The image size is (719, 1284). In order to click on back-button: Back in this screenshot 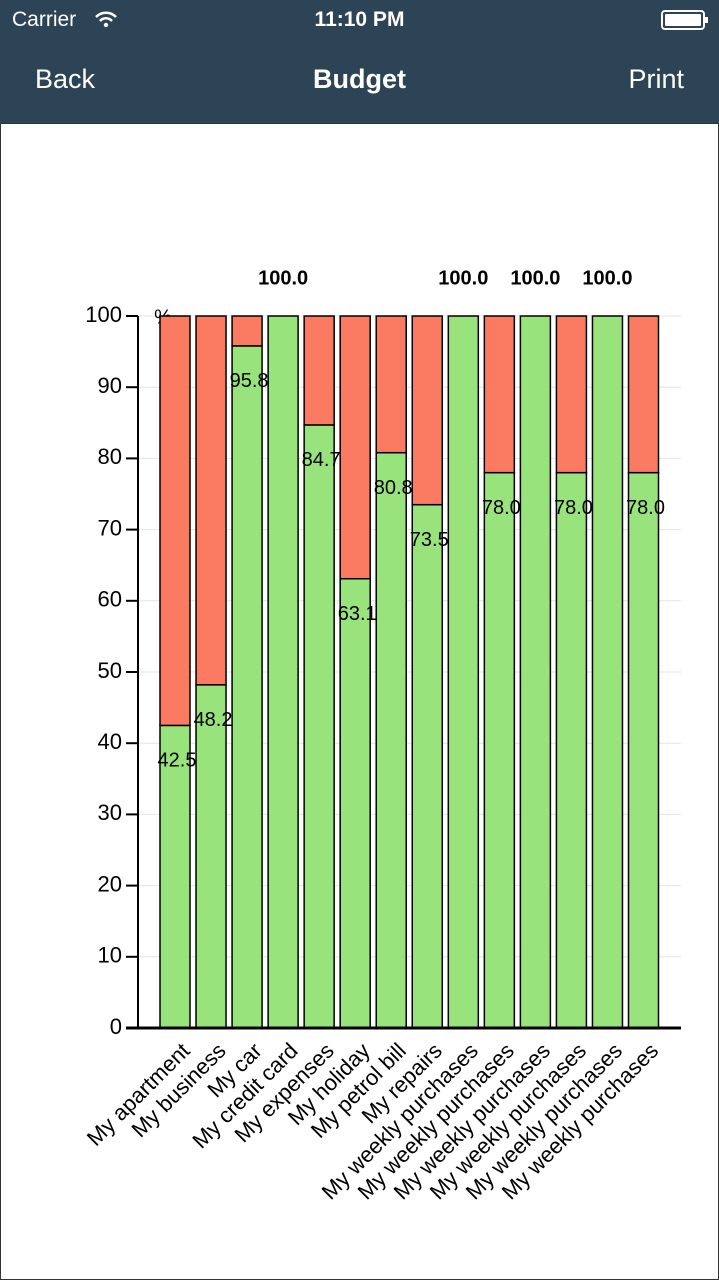, I will do `click(65, 79)`.